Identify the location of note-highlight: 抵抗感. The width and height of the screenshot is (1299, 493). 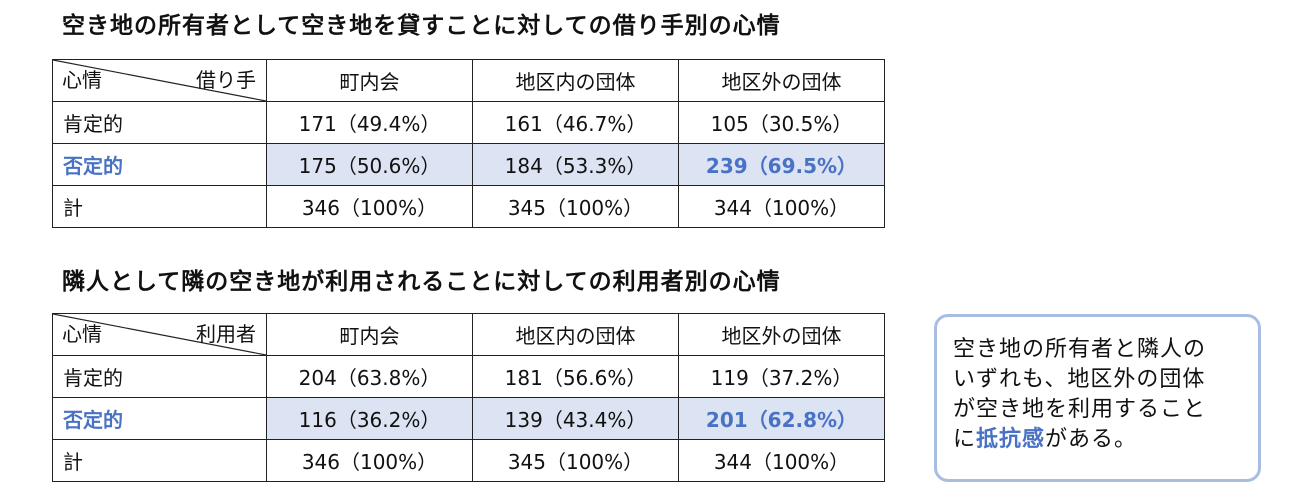
(1011, 439).